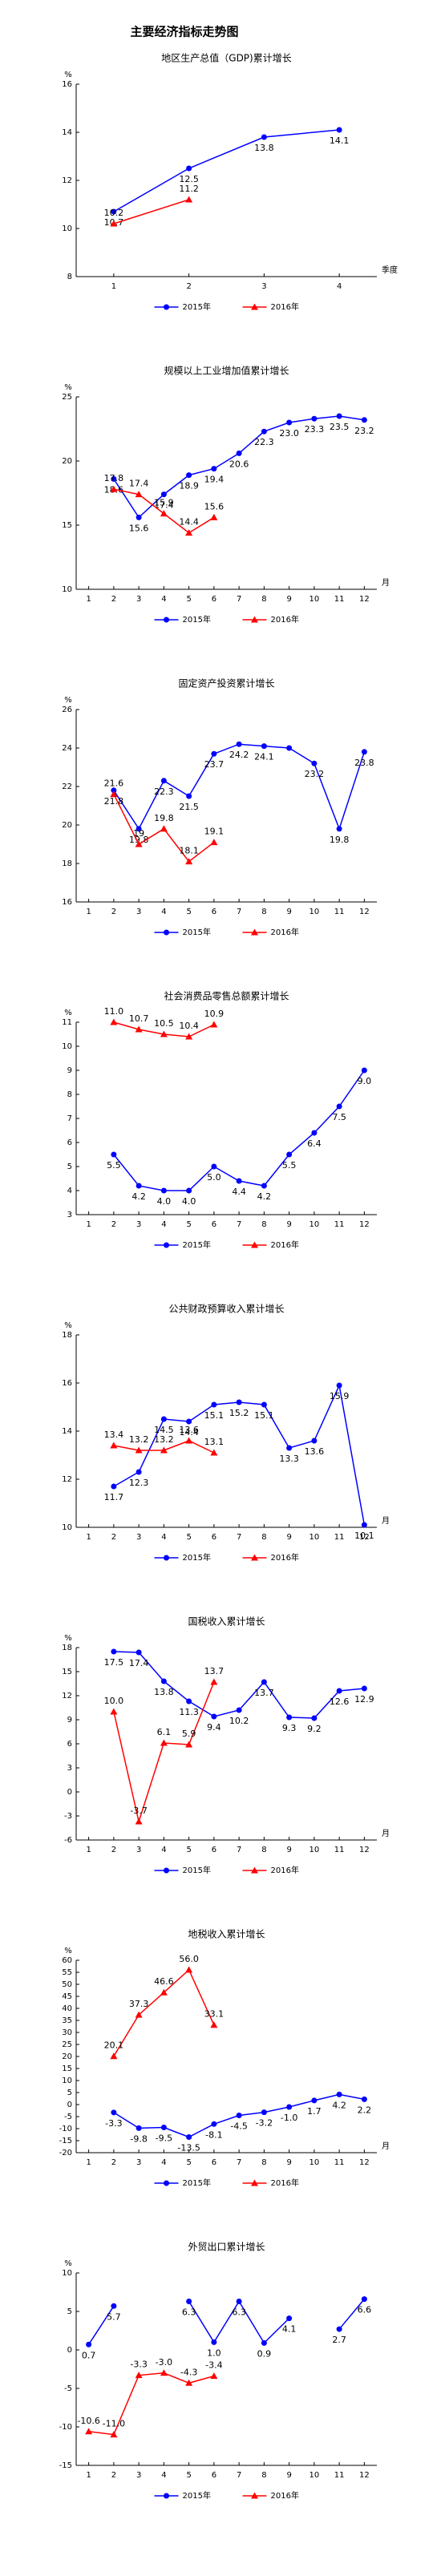 This screenshot has height=2576, width=445. I want to click on data-label: 10.1, so click(364, 1536).